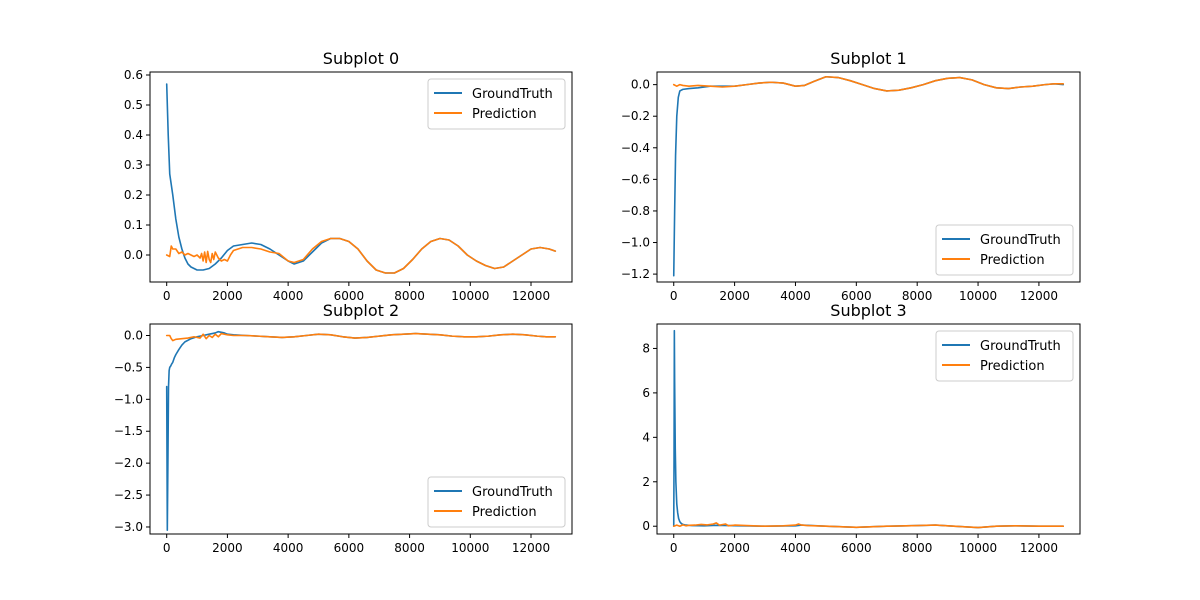 This screenshot has height=600, width=1200. I want to click on subplot-2-ytick-label: −2.0, so click(128, 463).